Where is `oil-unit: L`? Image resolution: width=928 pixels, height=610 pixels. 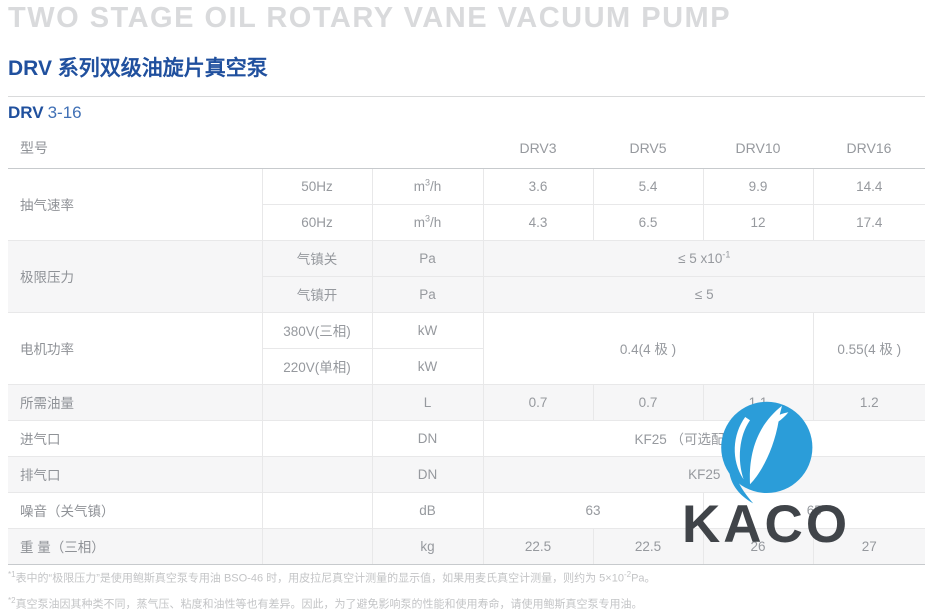
oil-unit: L is located at coordinates (427, 401).